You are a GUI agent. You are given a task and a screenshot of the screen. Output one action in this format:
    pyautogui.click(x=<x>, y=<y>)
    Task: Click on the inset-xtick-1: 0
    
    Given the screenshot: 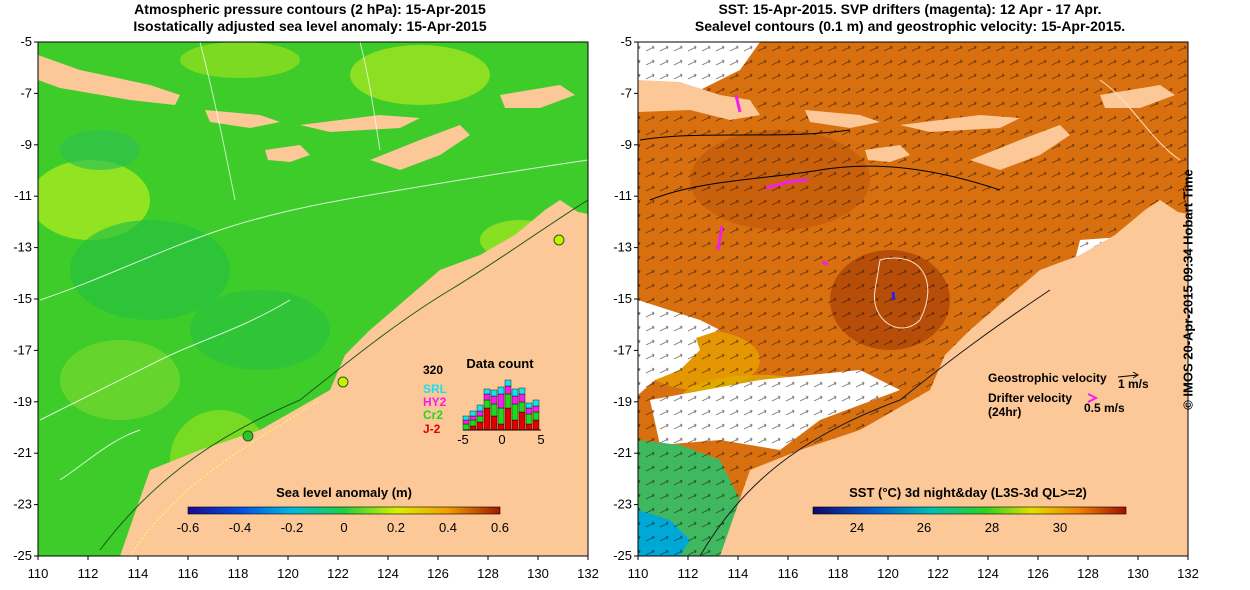 What is the action you would take?
    pyautogui.click(x=501, y=439)
    